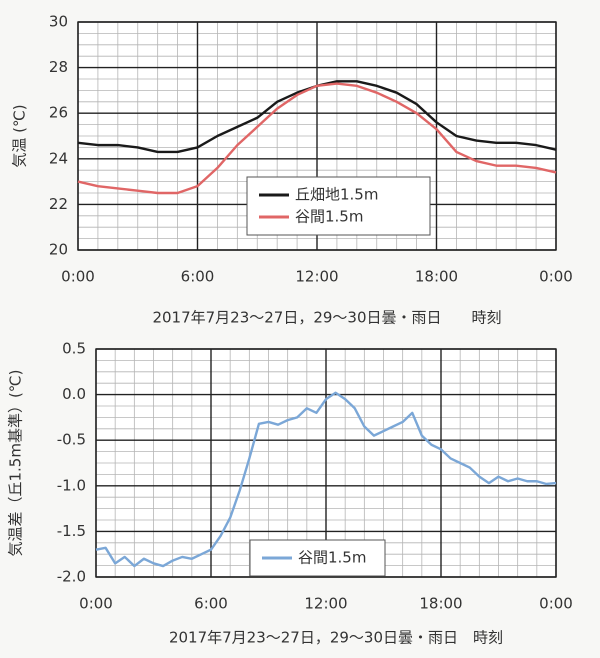  What do you see at coordinates (20, 135) in the screenshot?
I see `y-axis-label: 気温 (℃)` at bounding box center [20, 135].